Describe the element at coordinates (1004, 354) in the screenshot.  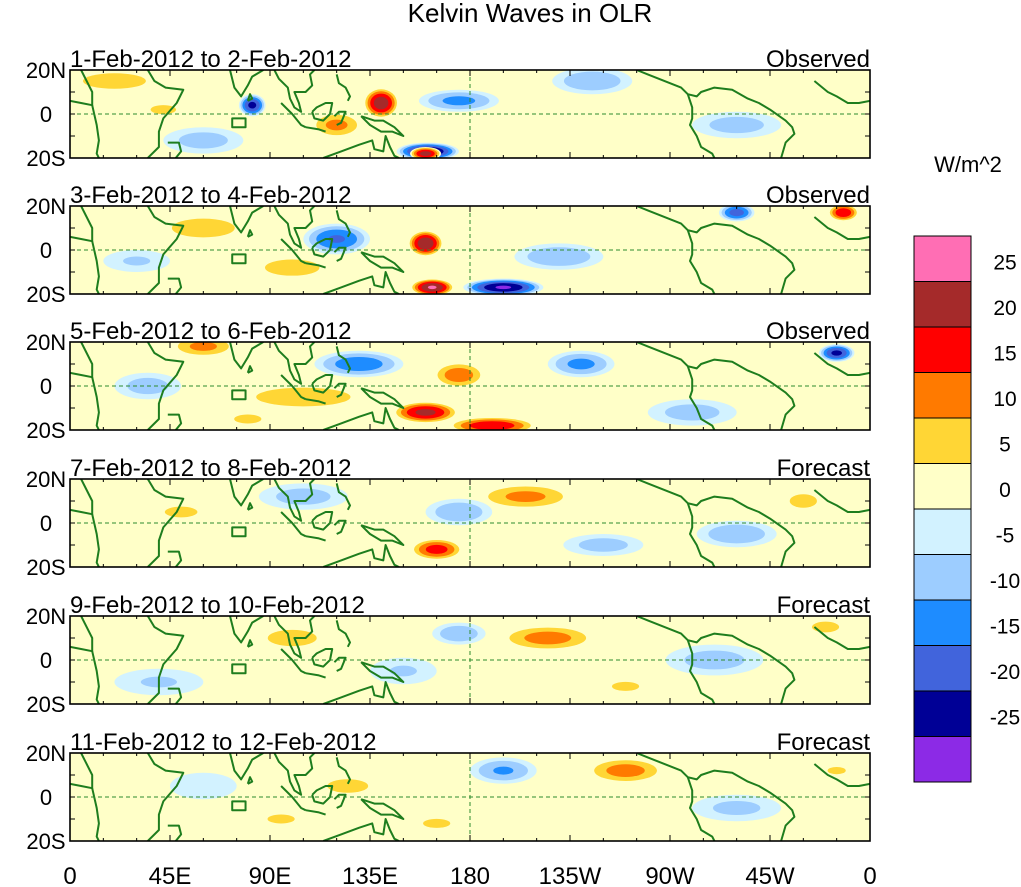
I see `colorbar-tick-label: 15` at that location.